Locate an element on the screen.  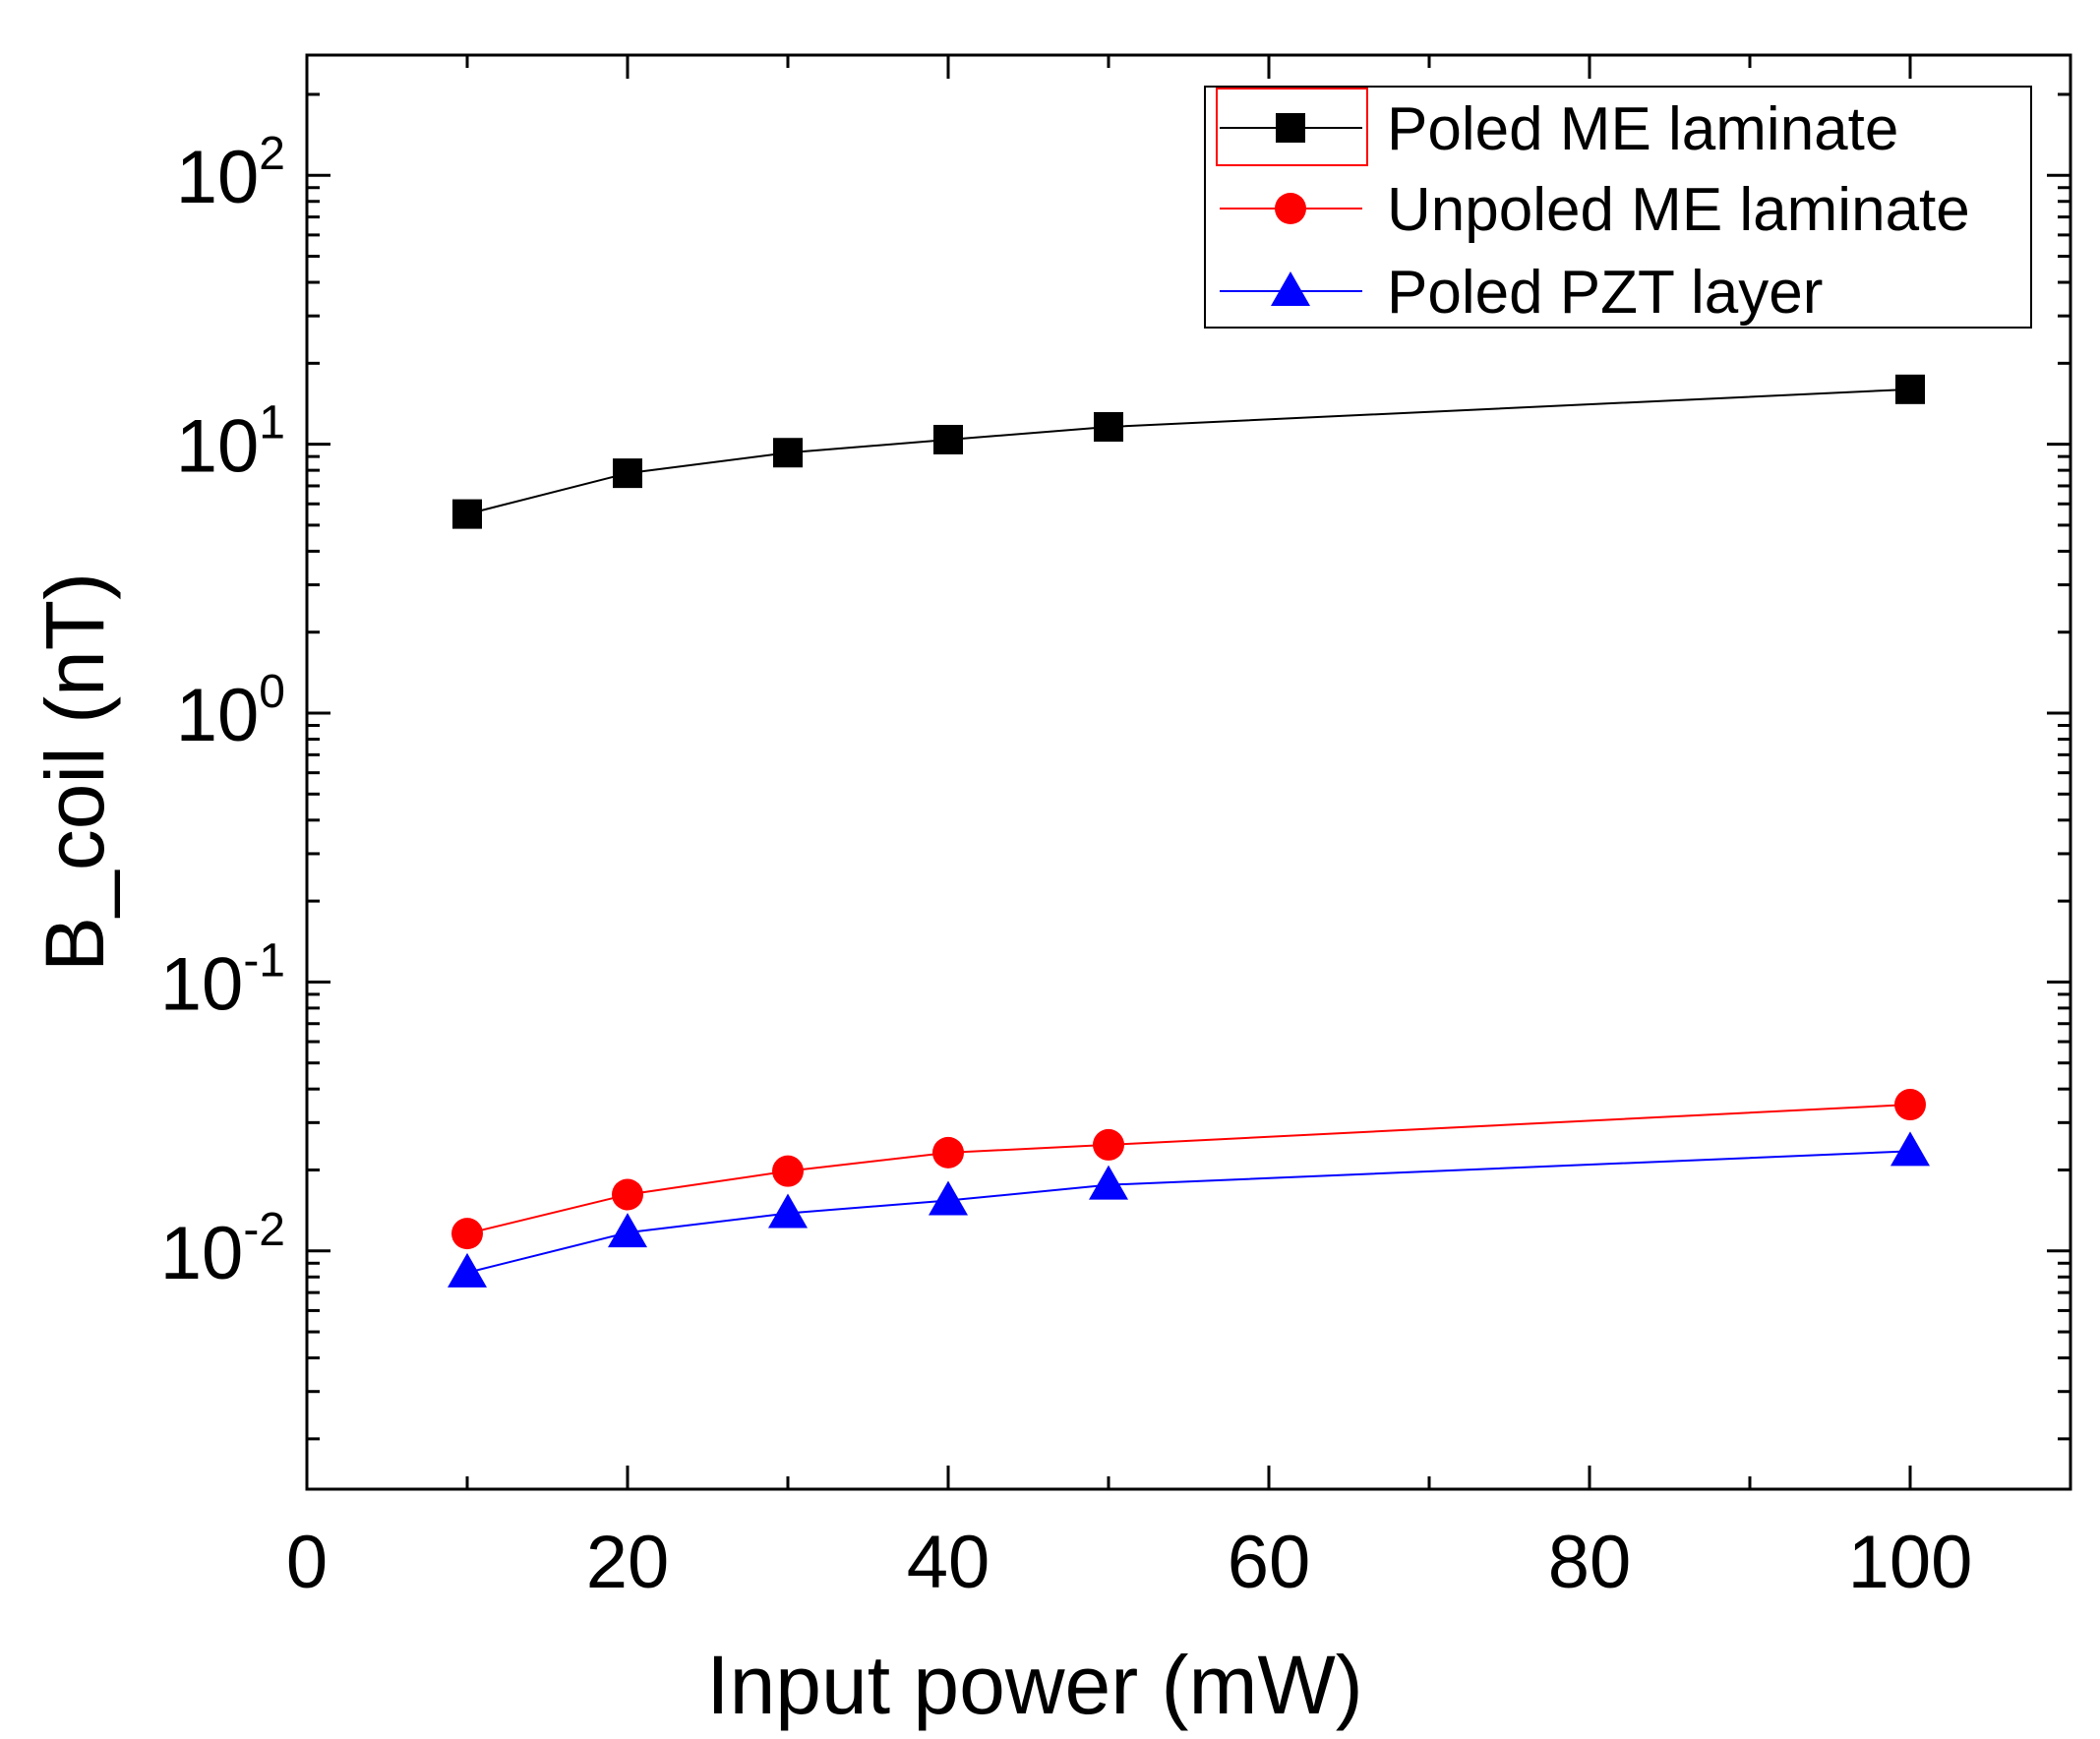
y-tick-label: 10¹ is located at coordinates (230, 443).